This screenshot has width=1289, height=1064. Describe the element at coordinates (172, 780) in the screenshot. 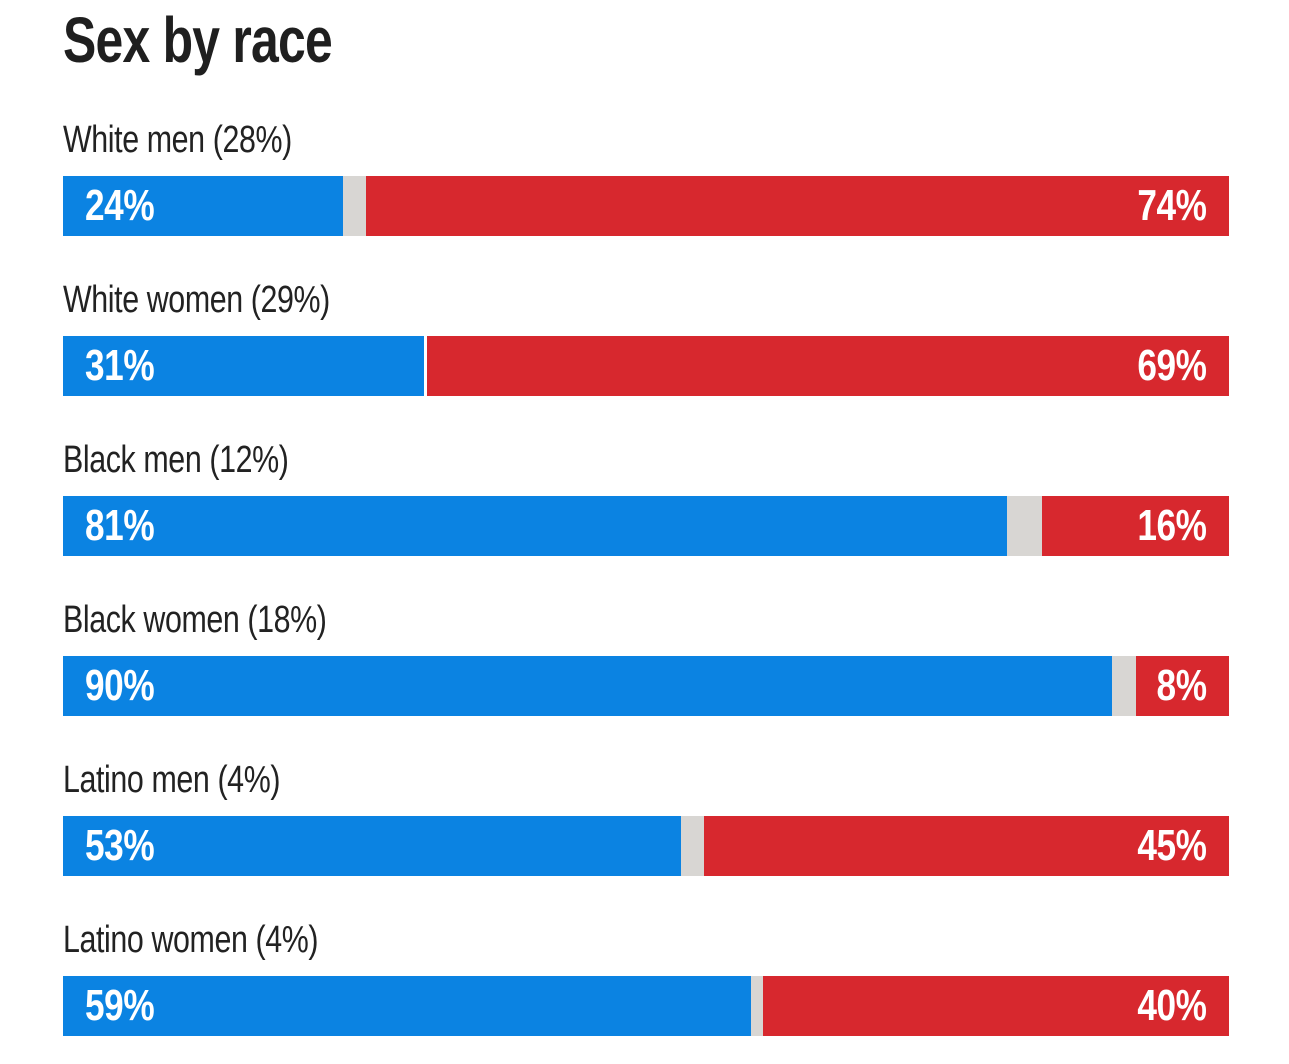

I see `row-label: Latino men (4%)` at that location.